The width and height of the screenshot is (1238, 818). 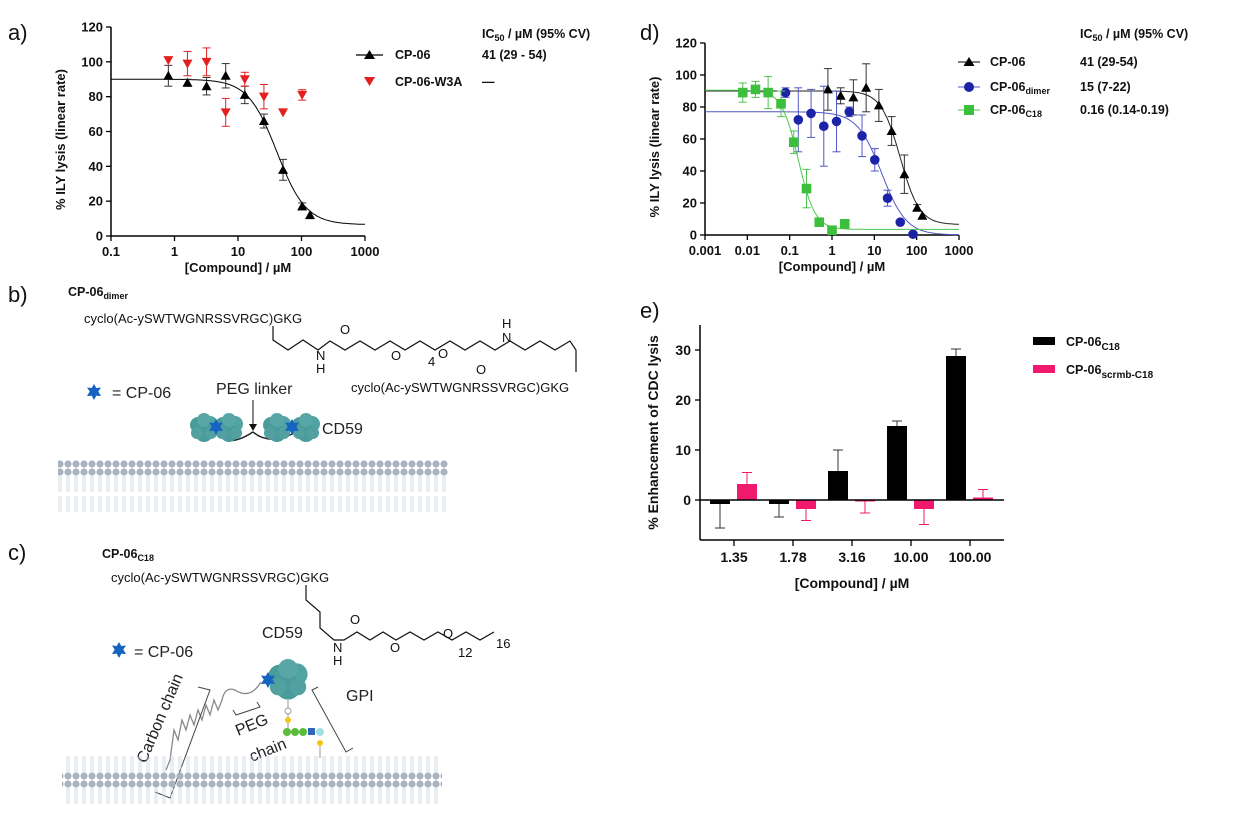 I want to click on y-tick-label: 30, so click(x=683, y=350).